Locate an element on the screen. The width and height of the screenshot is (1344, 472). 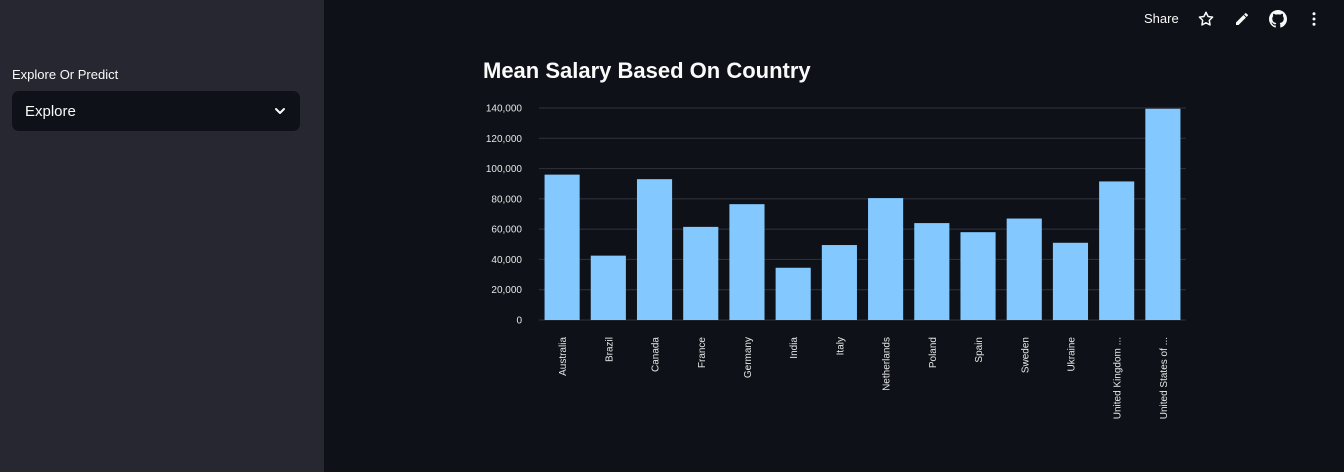
bar-sweden is located at coordinates (1024, 269).